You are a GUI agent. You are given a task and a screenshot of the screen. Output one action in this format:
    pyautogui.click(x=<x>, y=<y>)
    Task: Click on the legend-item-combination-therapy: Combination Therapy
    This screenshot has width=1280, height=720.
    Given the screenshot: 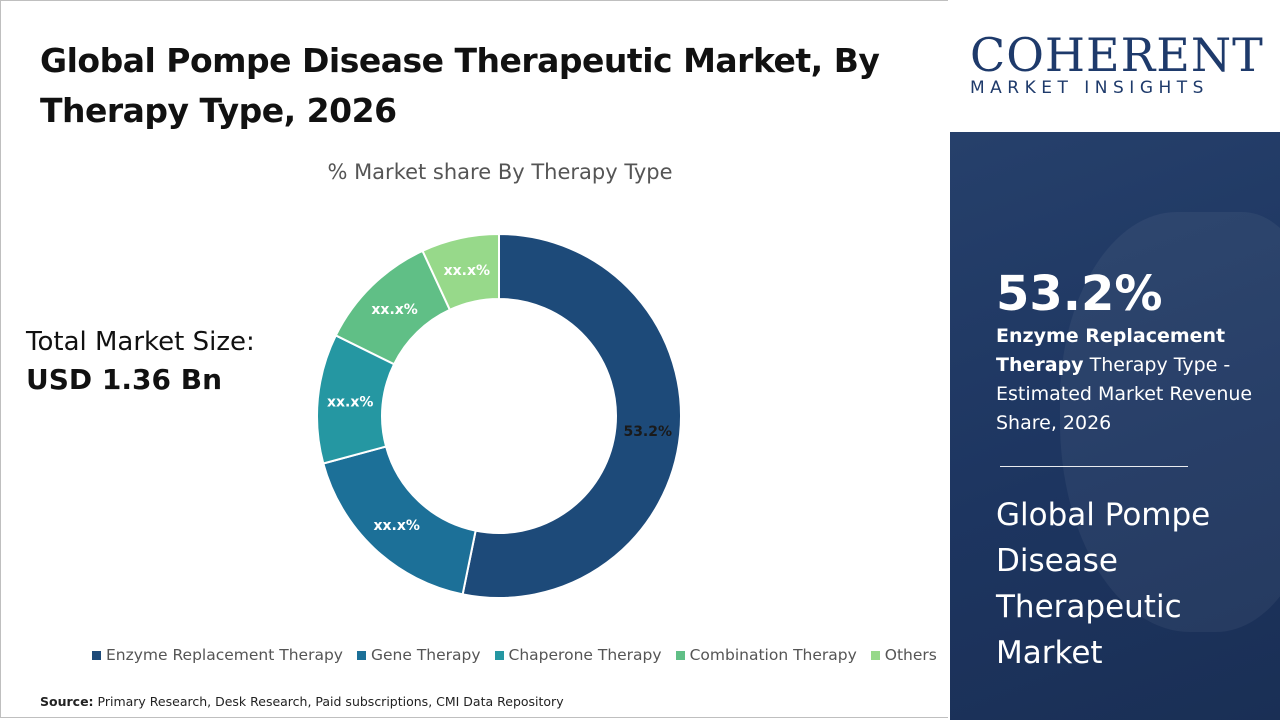 What is the action you would take?
    pyautogui.click(x=766, y=655)
    